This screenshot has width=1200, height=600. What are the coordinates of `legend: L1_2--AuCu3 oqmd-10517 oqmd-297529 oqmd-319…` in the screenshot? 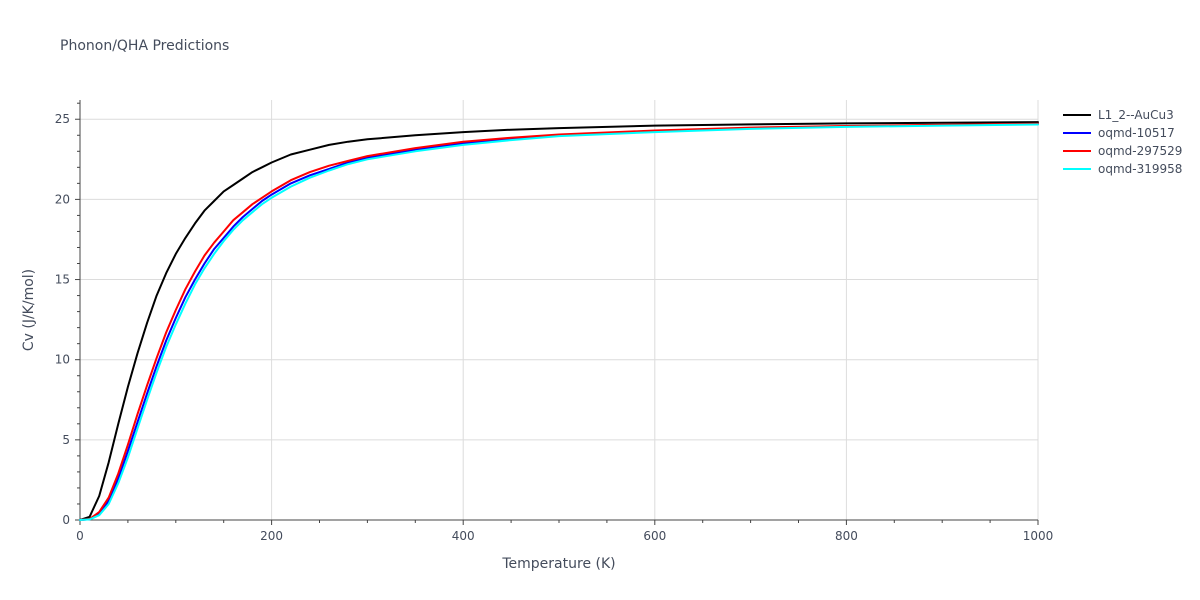 It's located at (1122, 142).